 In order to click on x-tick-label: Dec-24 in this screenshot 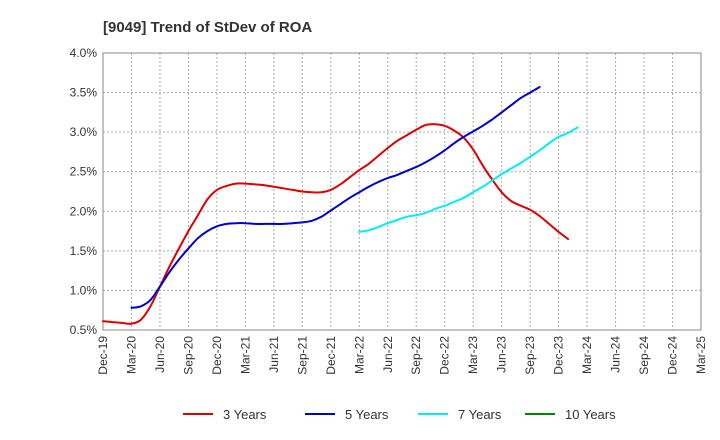, I will do `click(673, 355)`.